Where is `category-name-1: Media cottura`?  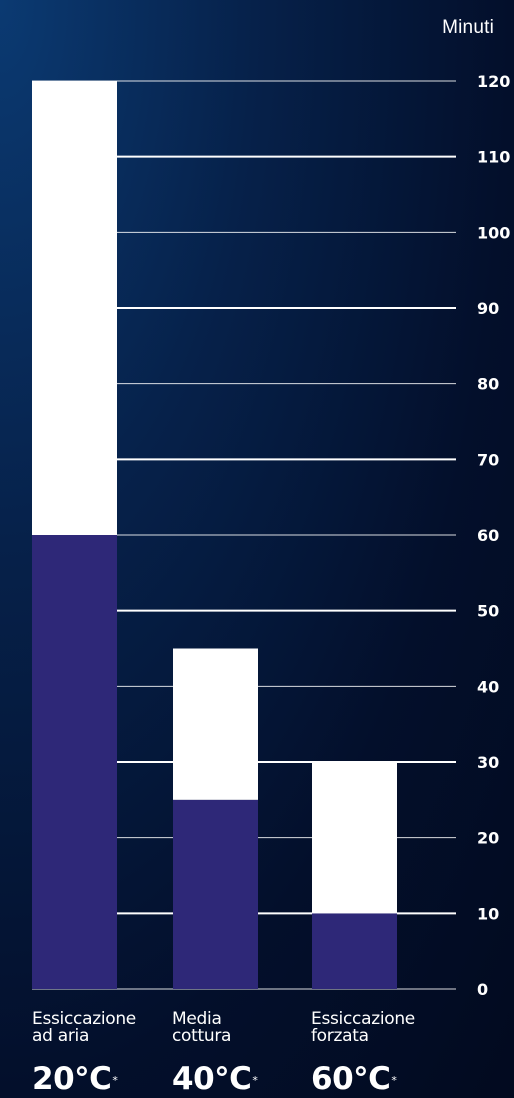 category-name-1: Media cottura is located at coordinates (202, 1027).